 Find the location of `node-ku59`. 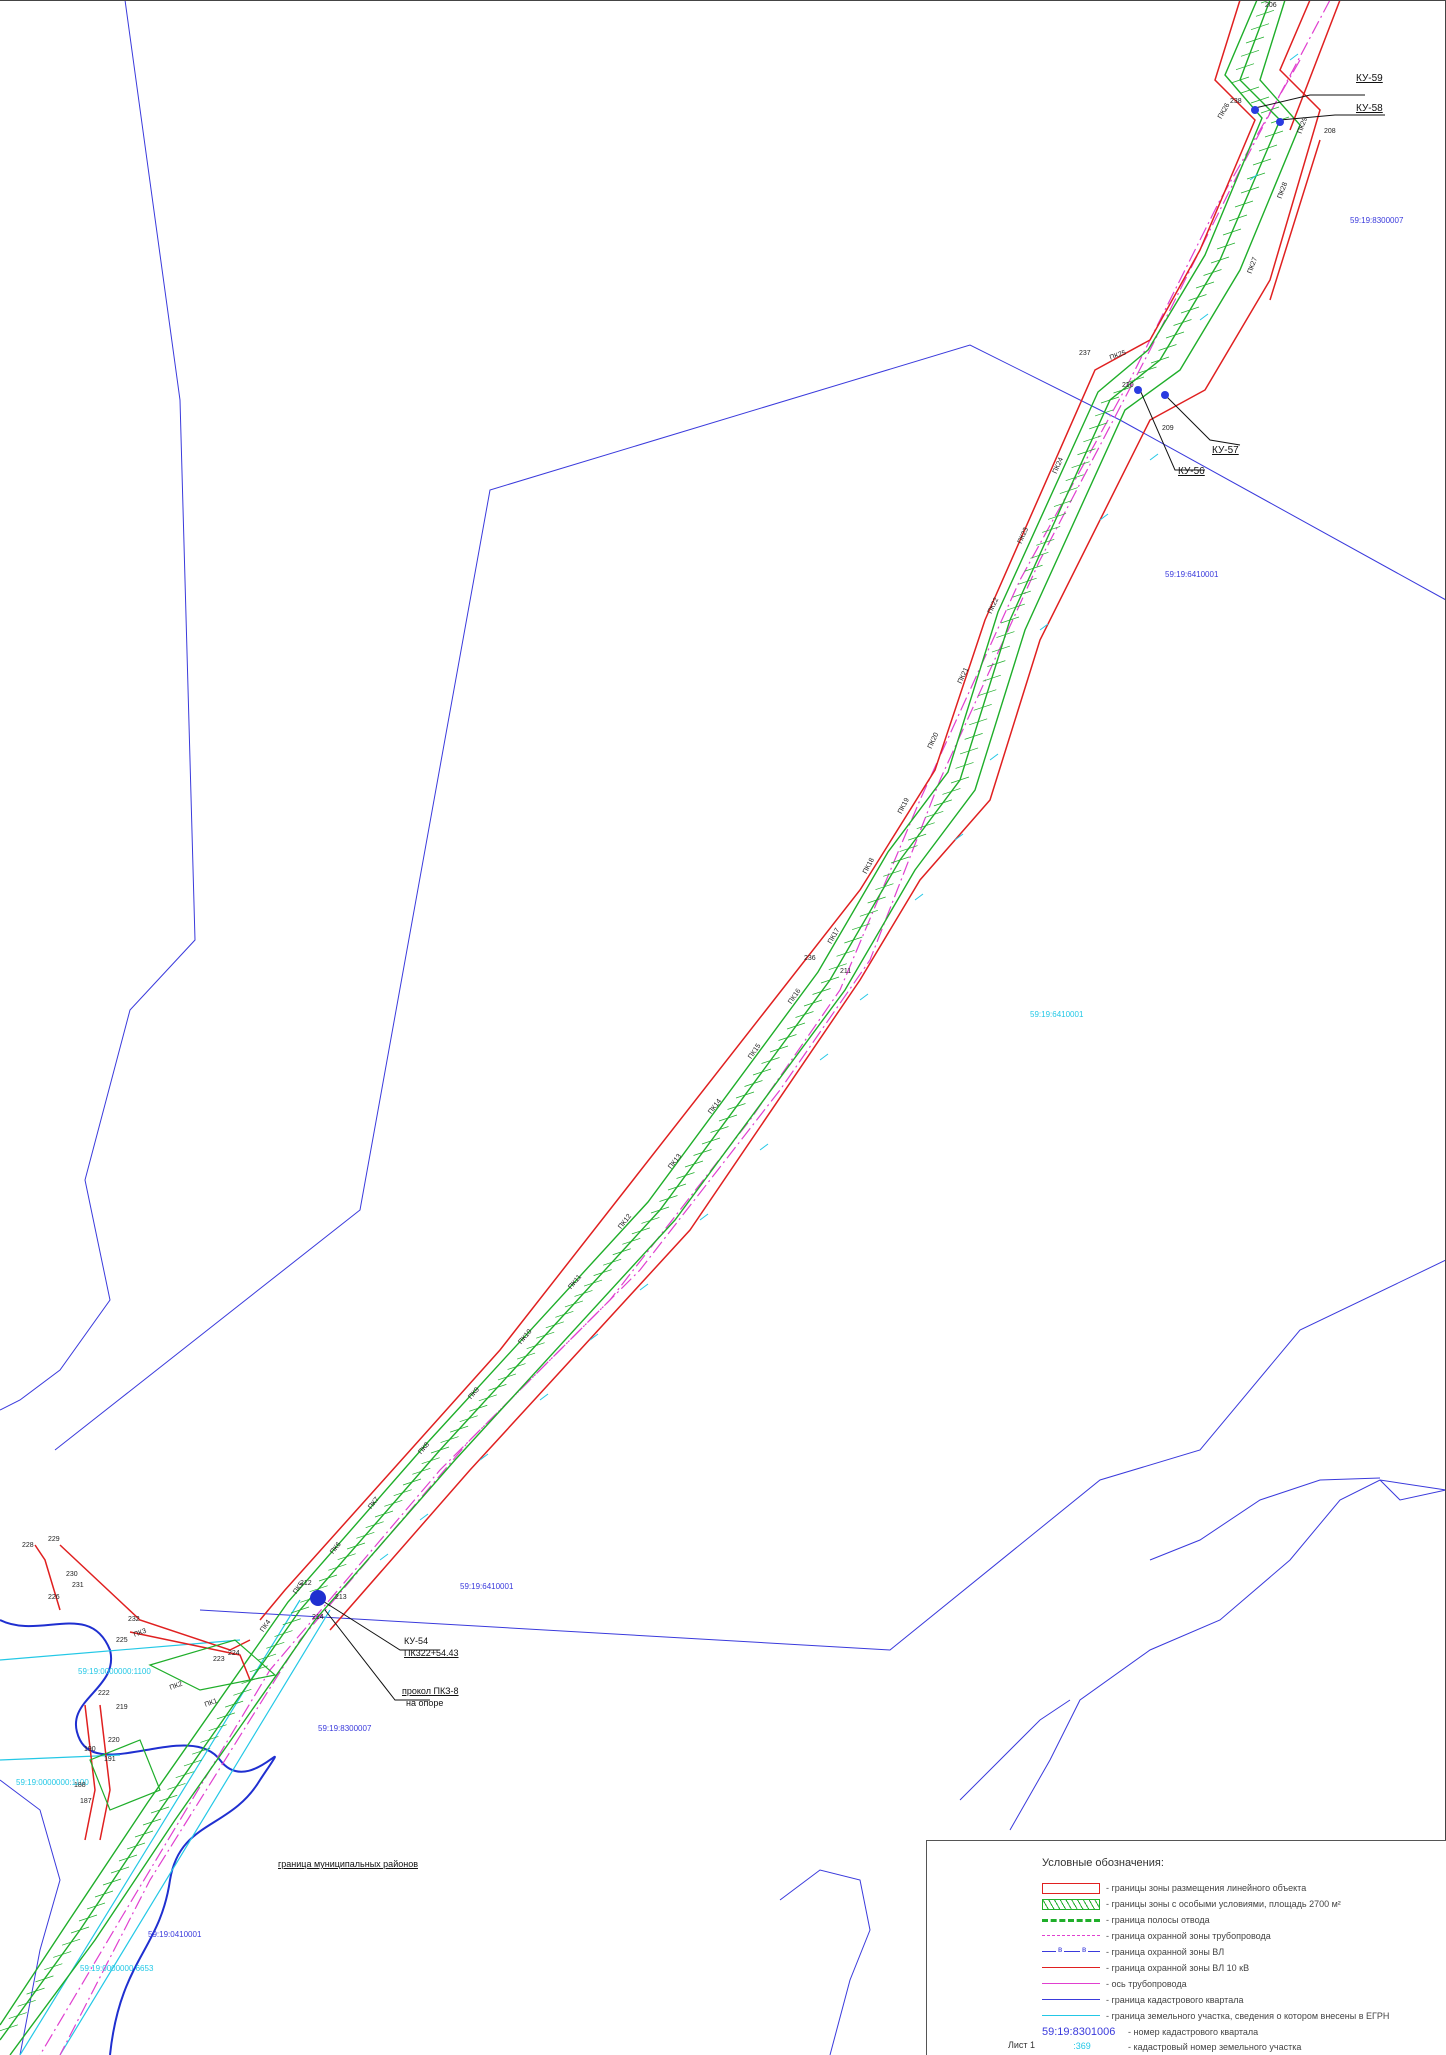

node-ku59 is located at coordinates (1255, 110).